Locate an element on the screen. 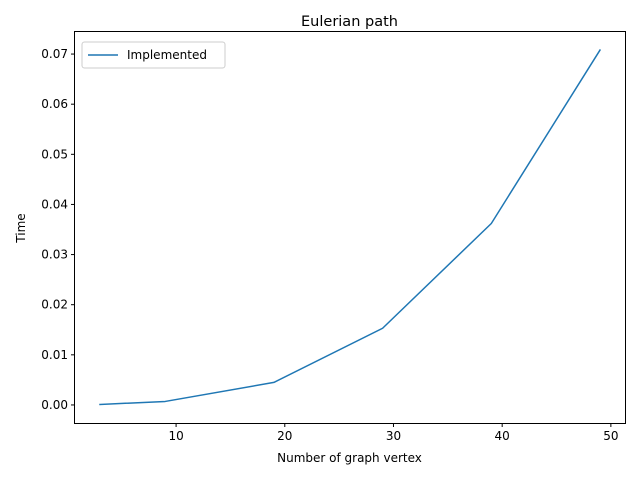 This screenshot has width=640, height=480. y-tick-label: 0.00 is located at coordinates (54, 405).